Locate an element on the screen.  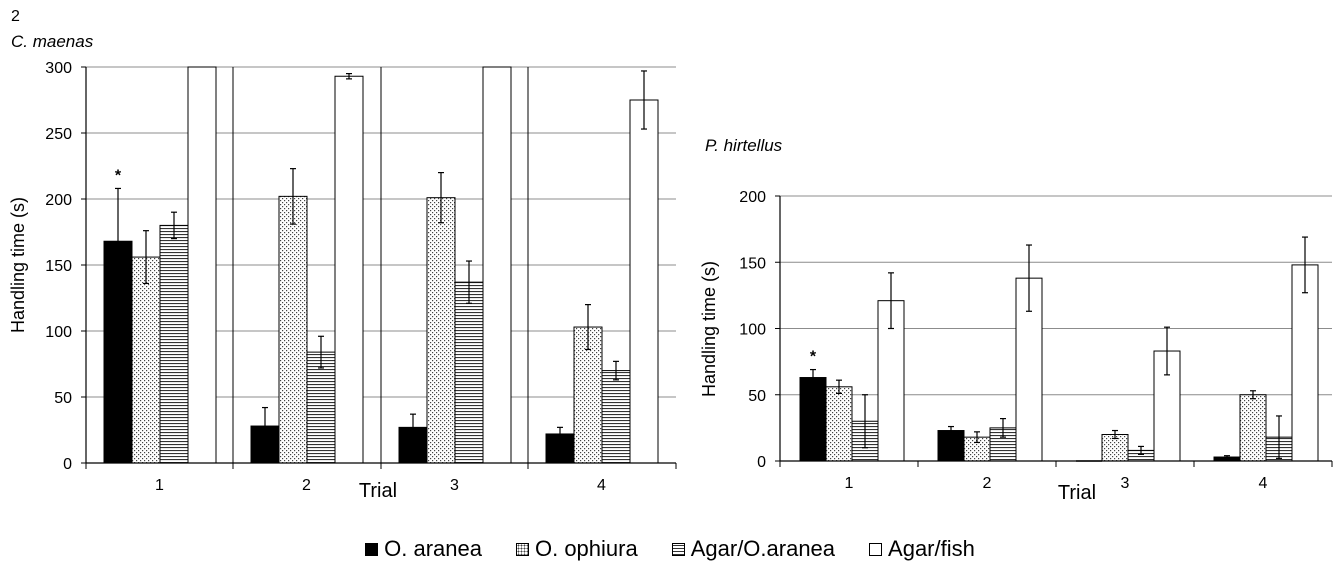
legend-item-o-ophiura: O. ophiura is located at coordinates (576, 549).